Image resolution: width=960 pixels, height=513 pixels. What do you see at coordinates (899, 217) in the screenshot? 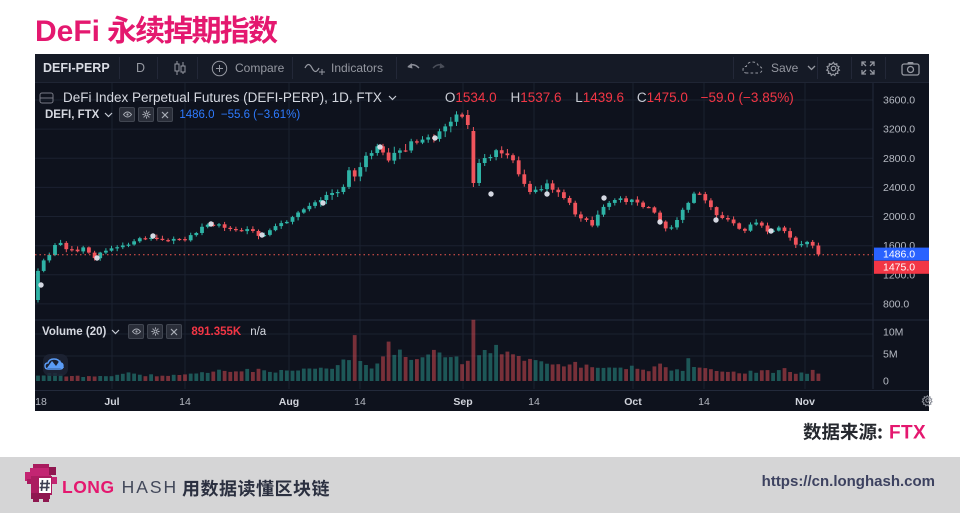
I see `svg-text: 2000.0` at bounding box center [899, 217].